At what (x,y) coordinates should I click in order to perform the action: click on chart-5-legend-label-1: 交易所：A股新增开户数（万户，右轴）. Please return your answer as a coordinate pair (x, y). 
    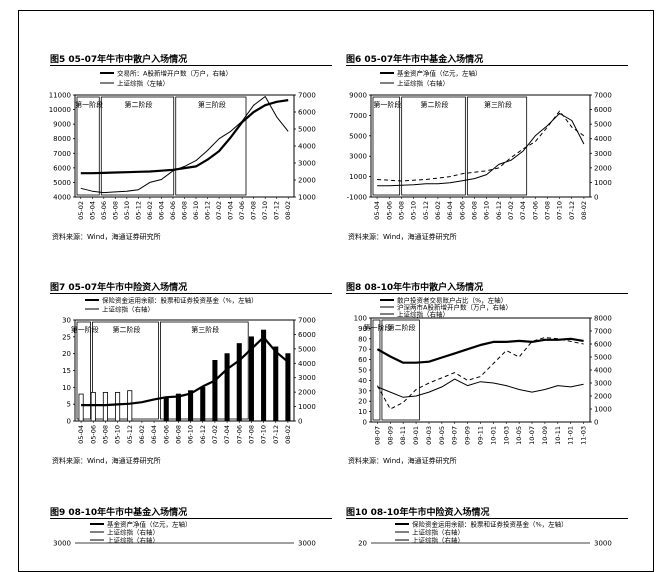
    Looking at the image, I should click on (174, 73).